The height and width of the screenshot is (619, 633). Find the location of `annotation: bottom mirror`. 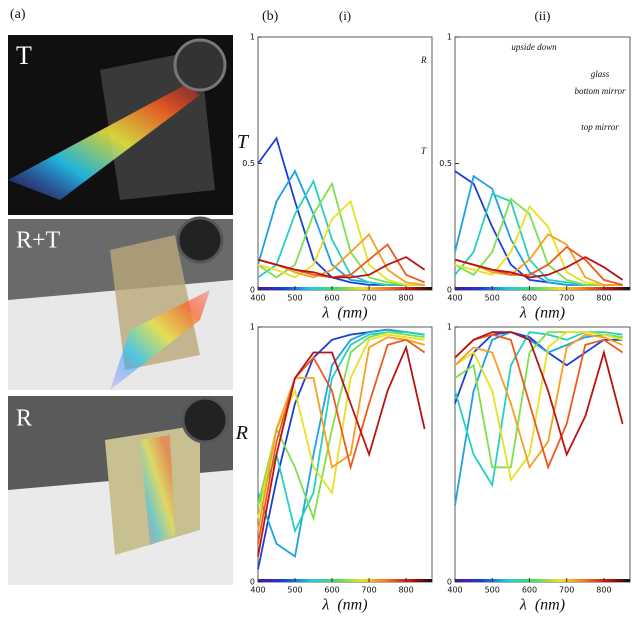

annotation: bottom mirror is located at coordinates (600, 91).